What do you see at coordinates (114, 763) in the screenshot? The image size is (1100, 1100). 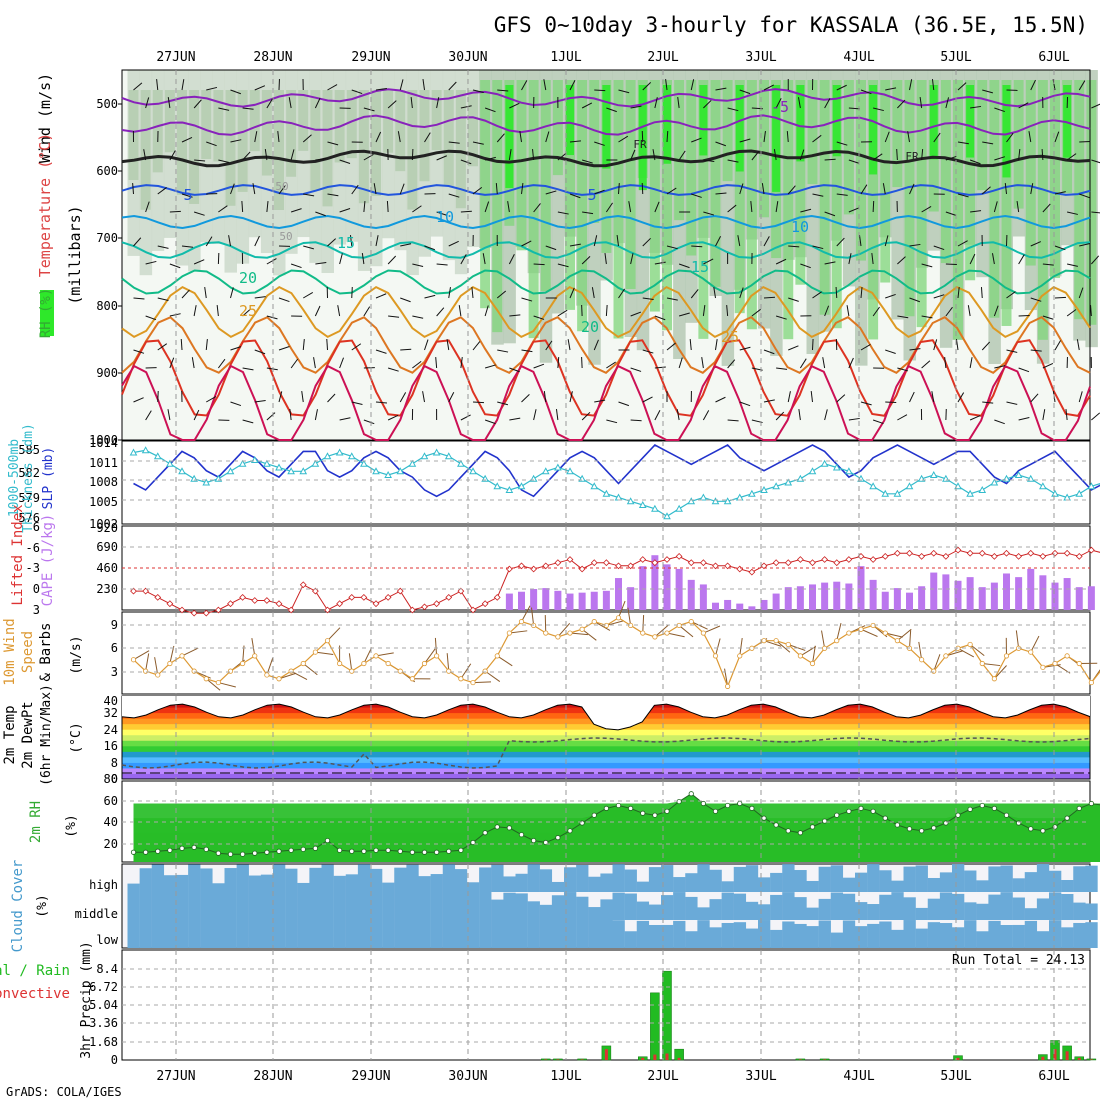 I see `temp-tick-label: 8` at bounding box center [114, 763].